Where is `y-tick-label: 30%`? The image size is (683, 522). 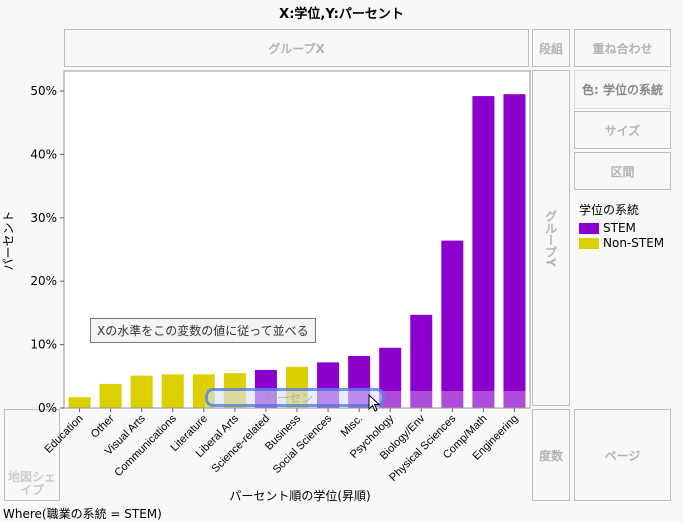 y-tick-label: 30% is located at coordinates (43, 218).